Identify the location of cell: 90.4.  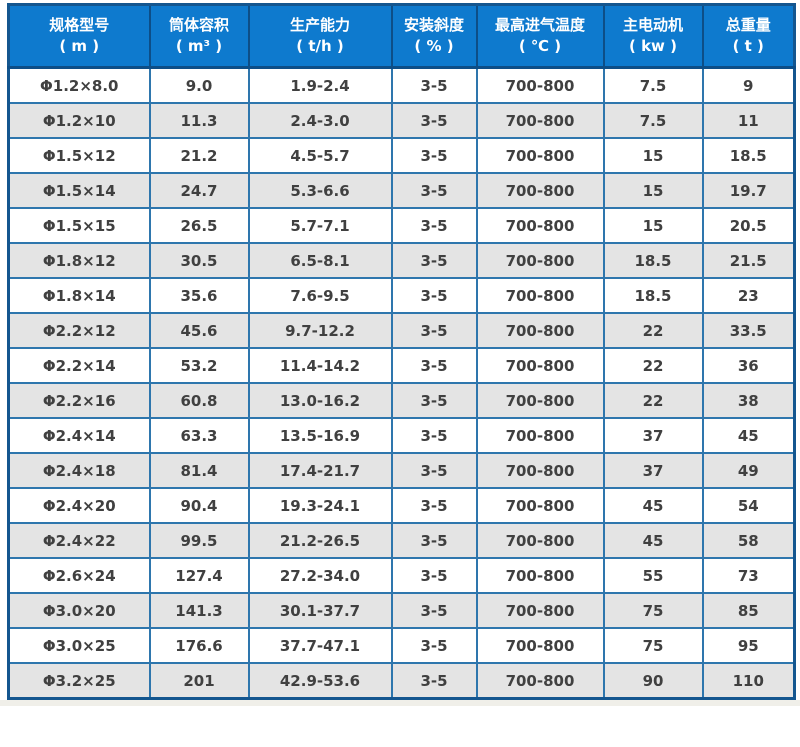
(199, 505).